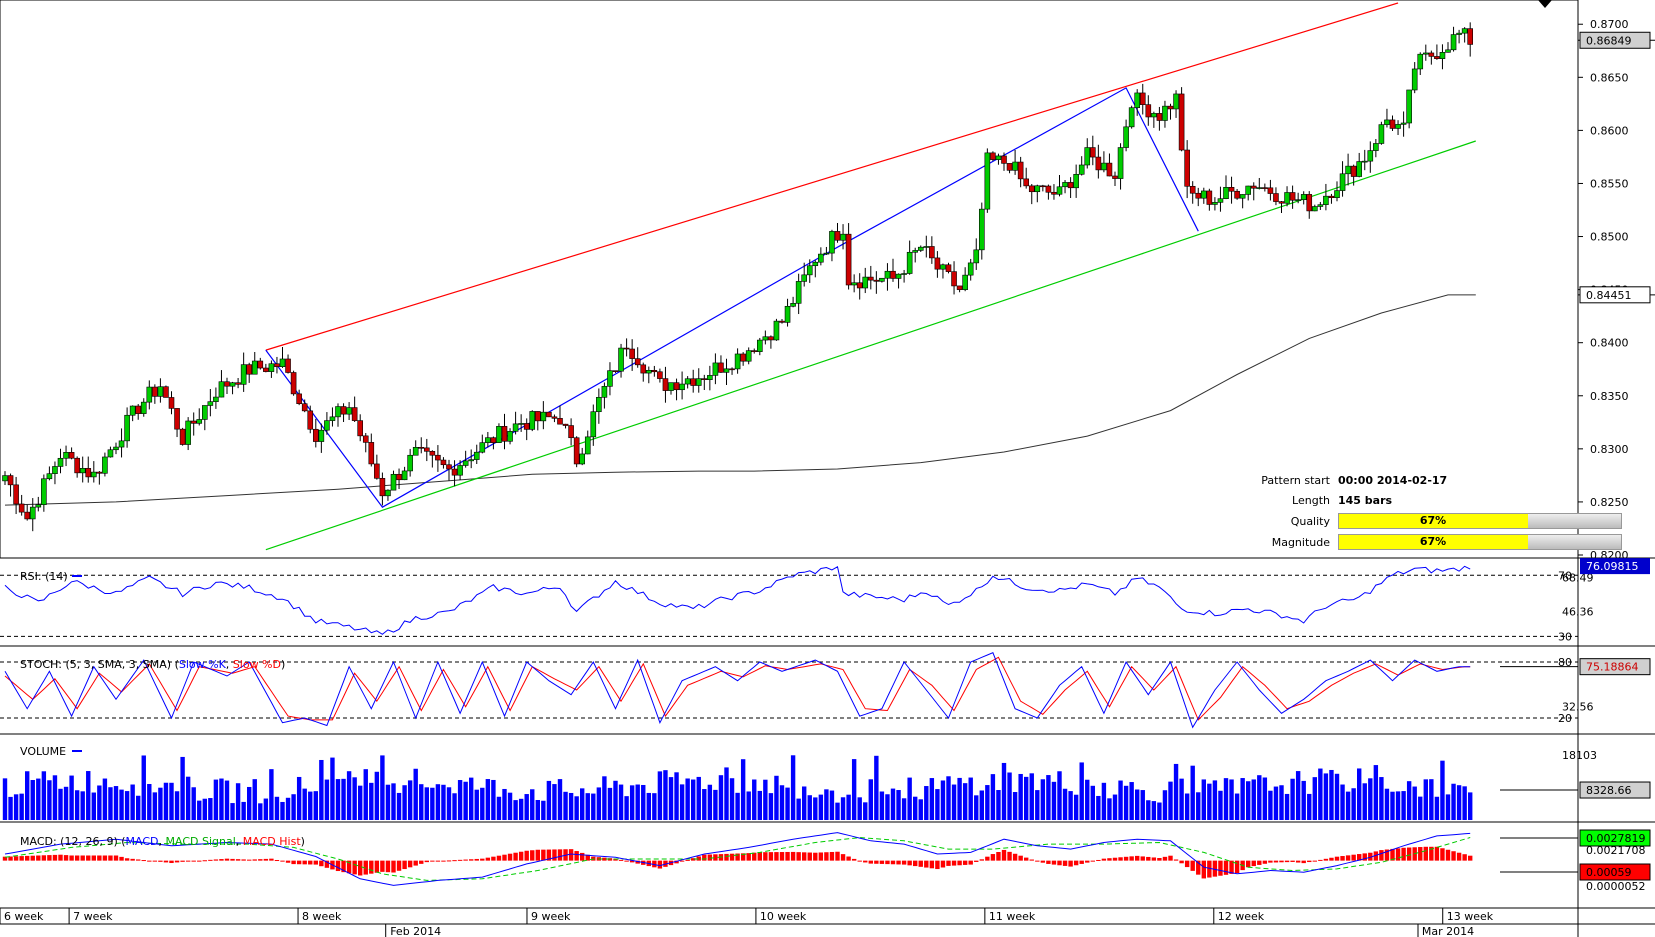  I want to click on macd-title-text: MACD: (12, 26, 9), so click(69, 841).